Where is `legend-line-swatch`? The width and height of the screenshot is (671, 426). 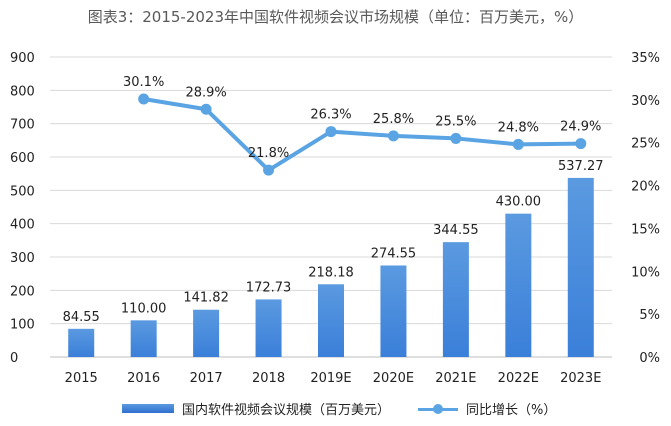 legend-line-swatch is located at coordinates (438, 409).